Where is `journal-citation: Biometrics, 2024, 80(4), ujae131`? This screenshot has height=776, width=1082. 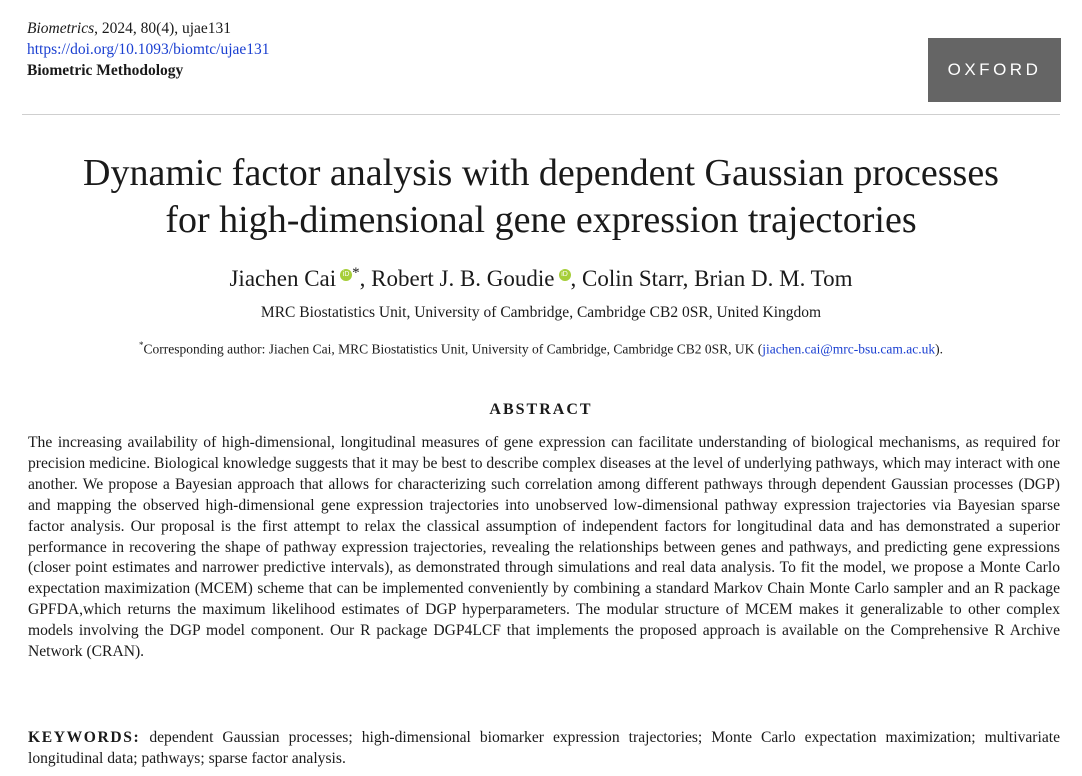
journal-citation: Biometrics, 2024, 80(4), ujae131 is located at coordinates (148, 28).